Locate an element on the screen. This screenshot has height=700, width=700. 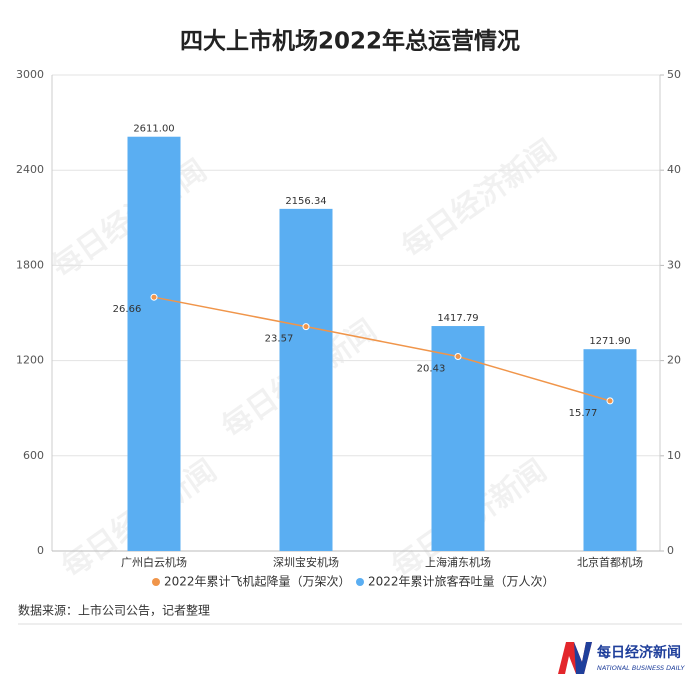
line-value-label: 15.77 is located at coordinates (583, 413).